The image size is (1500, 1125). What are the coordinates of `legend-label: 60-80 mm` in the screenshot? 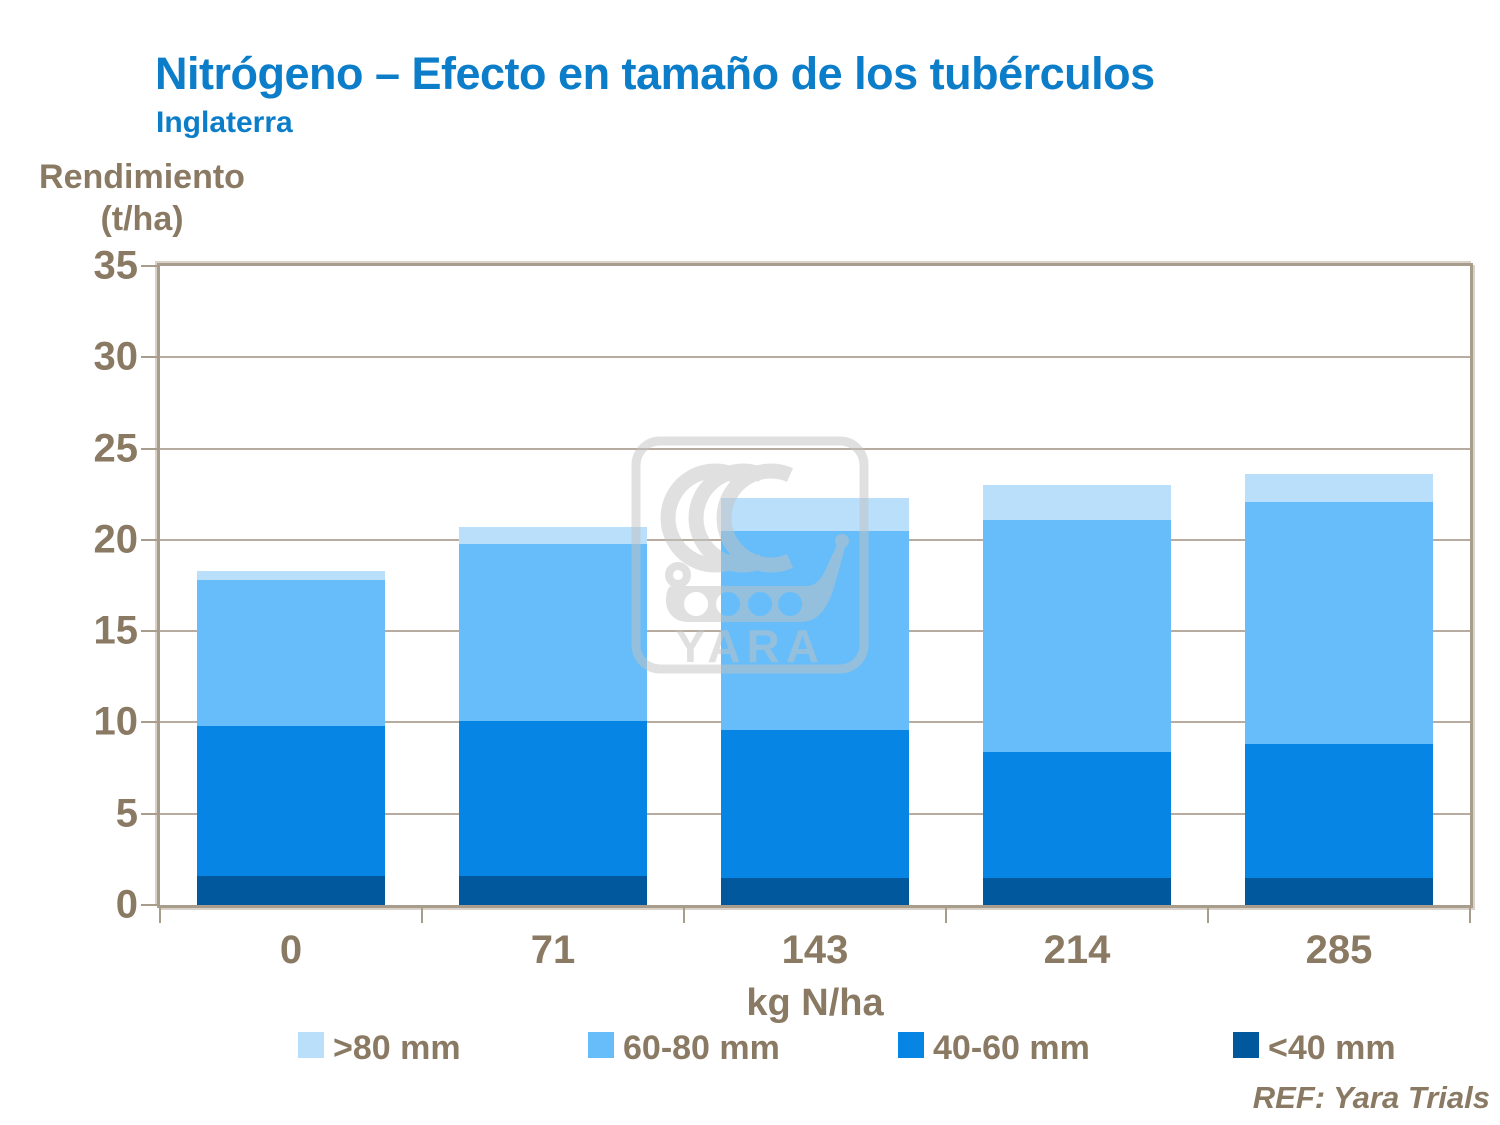 It's located at (701, 1048).